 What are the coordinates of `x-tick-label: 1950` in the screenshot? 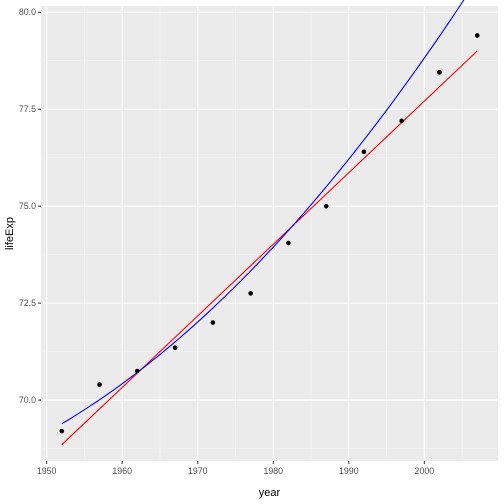 It's located at (47, 471).